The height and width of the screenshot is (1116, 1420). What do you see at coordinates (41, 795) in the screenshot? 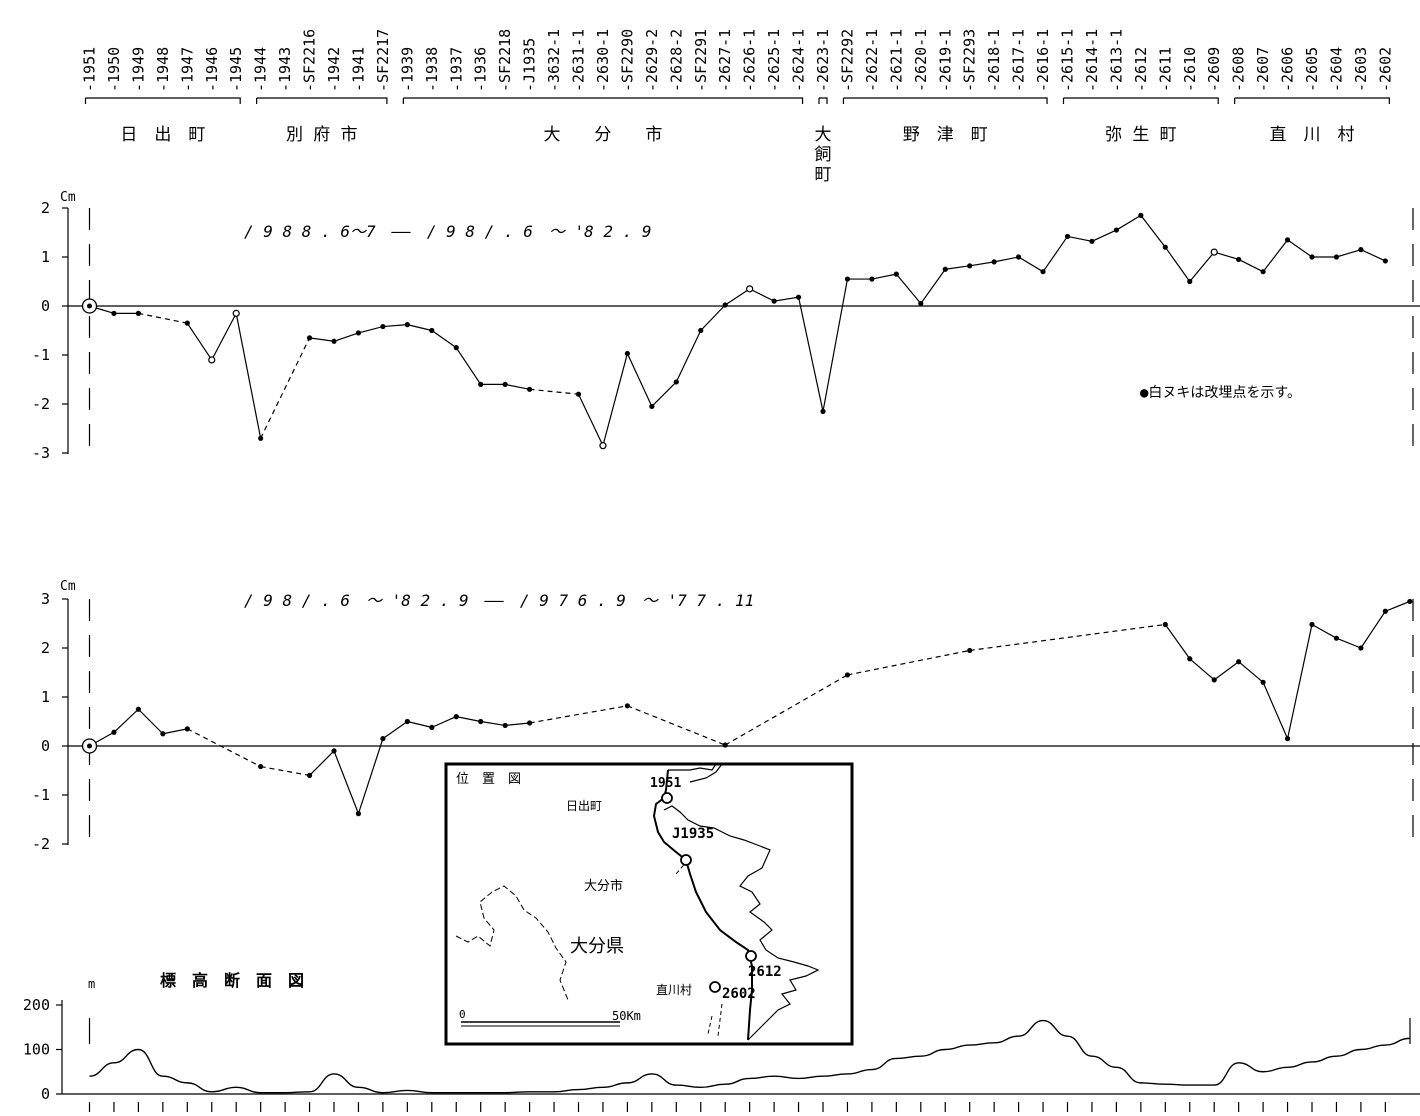
I see `y-tick-label: -1` at bounding box center [41, 795].